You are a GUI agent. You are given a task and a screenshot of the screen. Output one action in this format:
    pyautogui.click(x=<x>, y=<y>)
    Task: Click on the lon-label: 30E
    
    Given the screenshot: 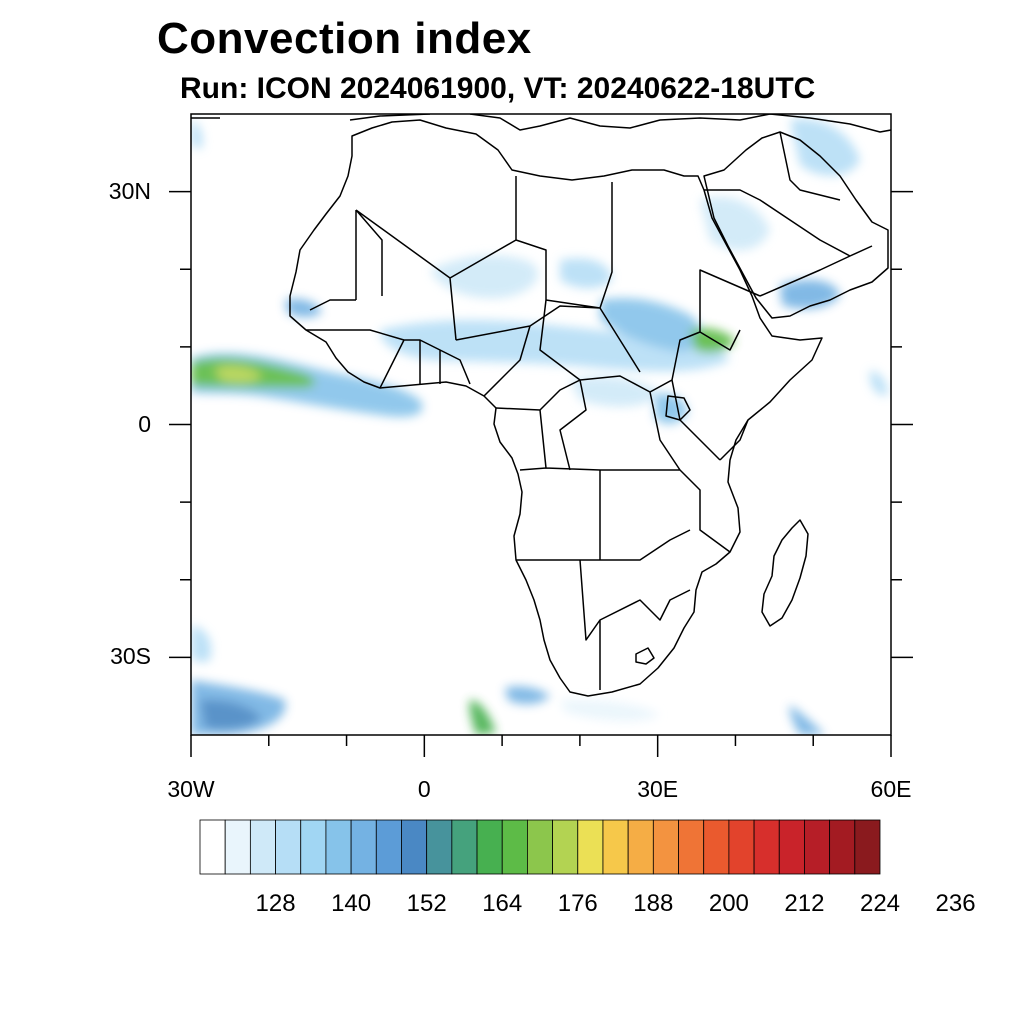 What is the action you would take?
    pyautogui.click(x=658, y=789)
    